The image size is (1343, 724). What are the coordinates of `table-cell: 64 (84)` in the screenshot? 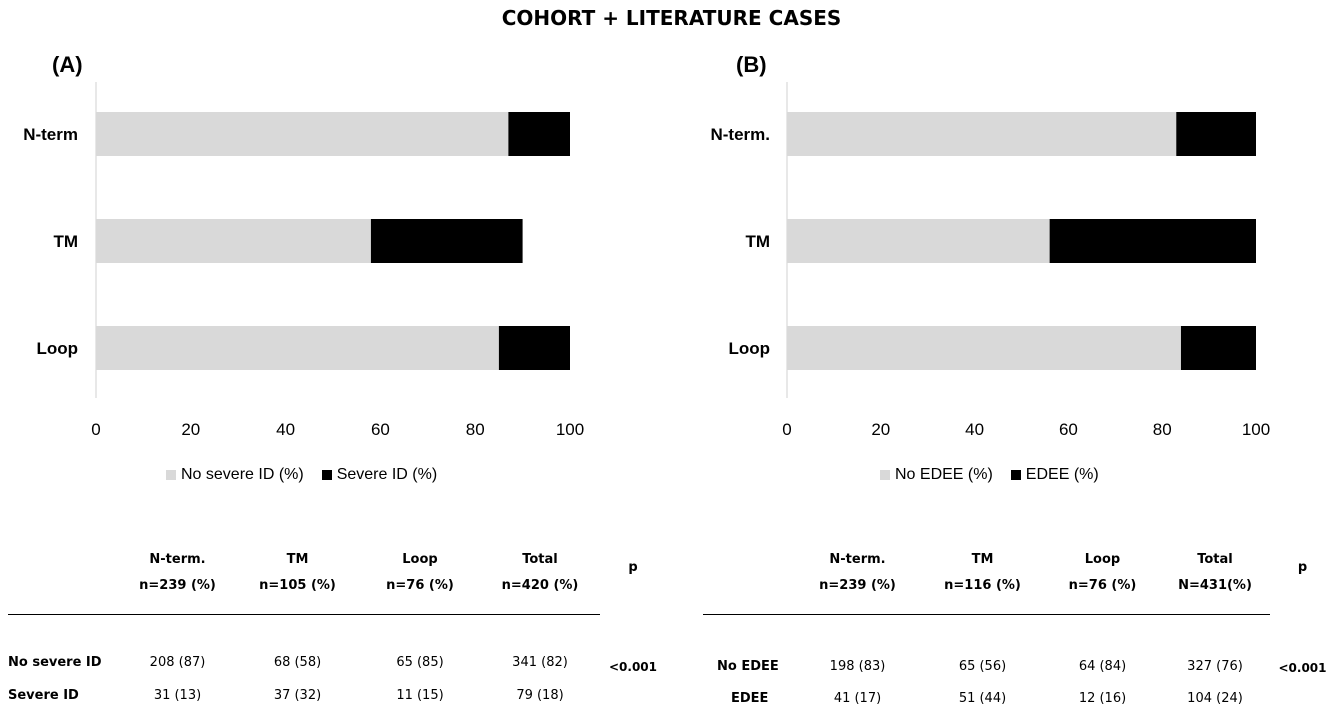 It's located at (1102, 666).